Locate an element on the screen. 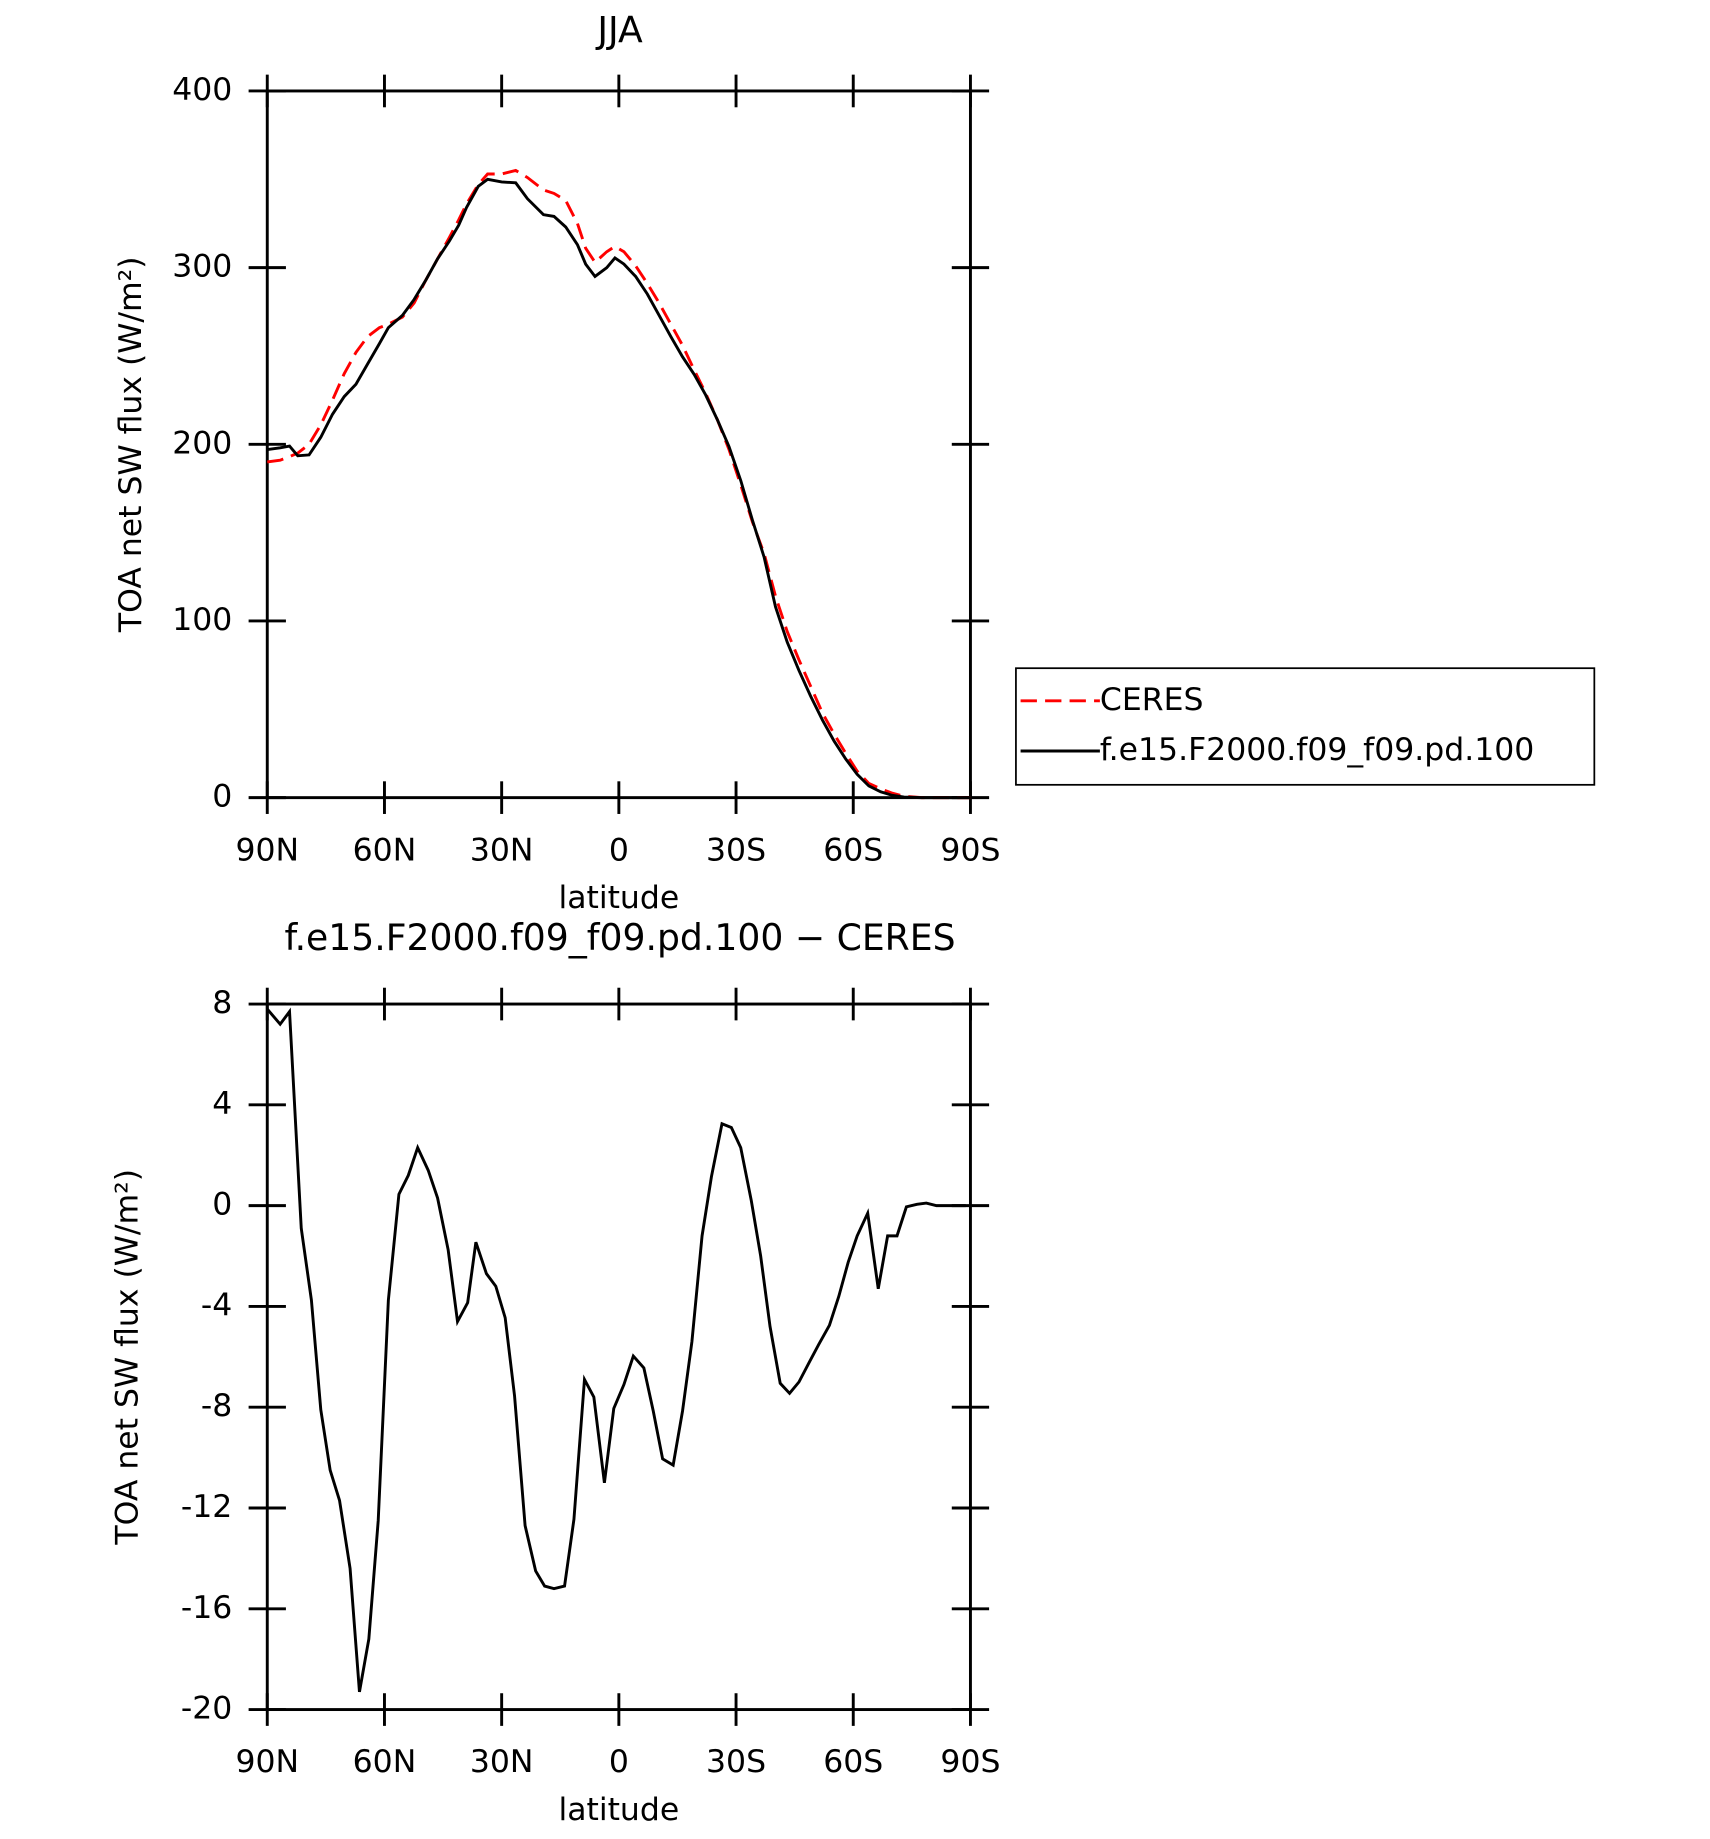  y-tick-label: -12 is located at coordinates (206, 1507).